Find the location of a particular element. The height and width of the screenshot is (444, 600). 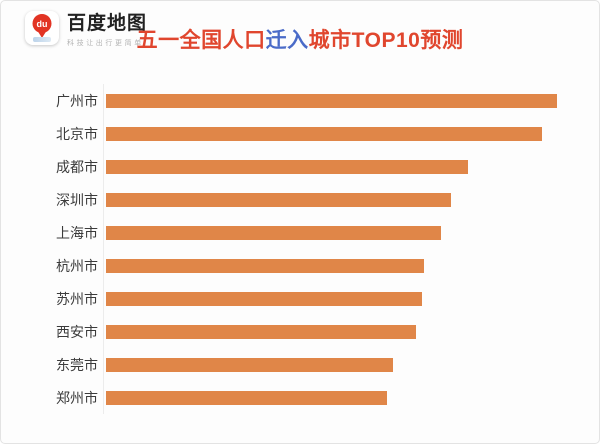

chart-row: 深圳市 is located at coordinates (291, 199).